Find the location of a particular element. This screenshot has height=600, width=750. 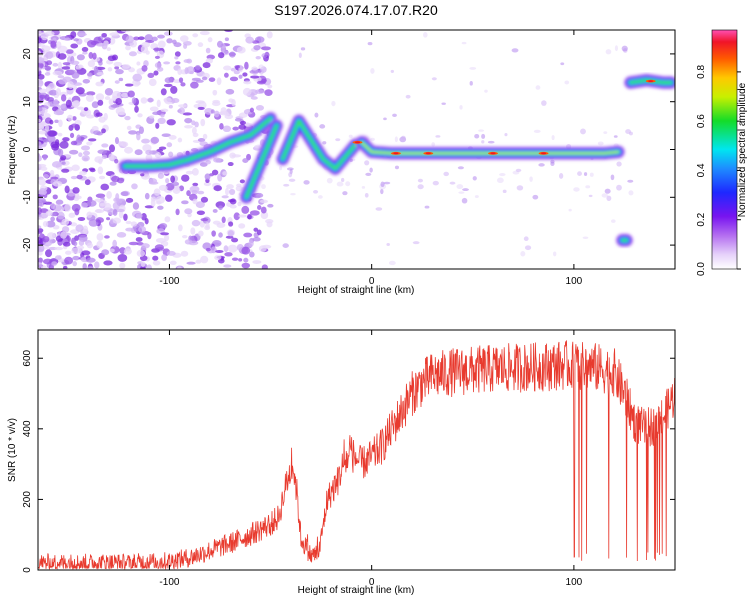

spectrogram-main-trace is located at coordinates (198, 142).